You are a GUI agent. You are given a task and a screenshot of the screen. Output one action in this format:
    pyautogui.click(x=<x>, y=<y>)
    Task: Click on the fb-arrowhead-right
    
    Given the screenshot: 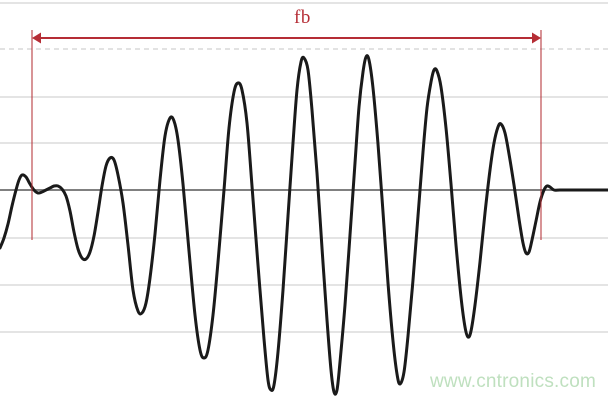 What is the action you would take?
    pyautogui.click(x=536, y=38)
    